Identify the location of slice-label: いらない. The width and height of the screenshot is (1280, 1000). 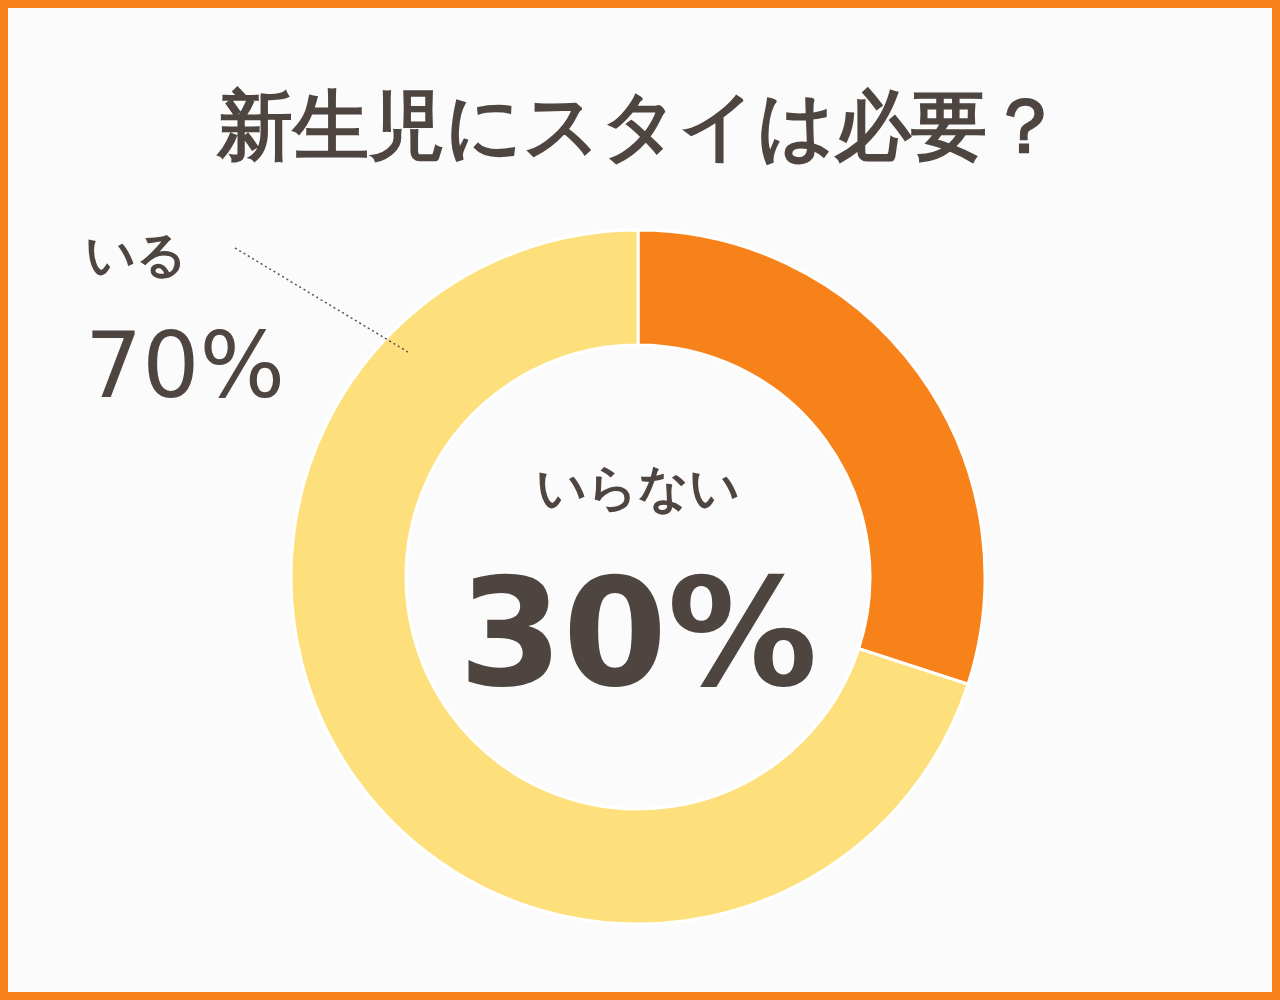
(638, 488).